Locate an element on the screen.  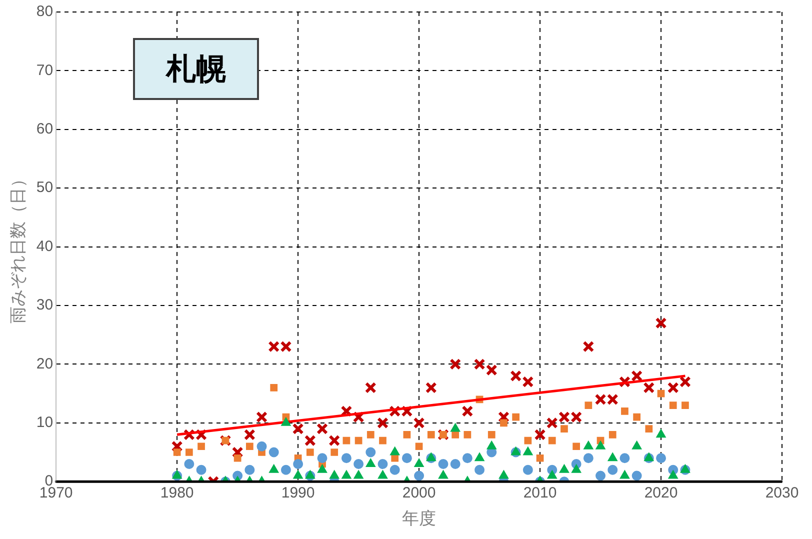
x-tick-label: 2020 is located at coordinates (661, 493).